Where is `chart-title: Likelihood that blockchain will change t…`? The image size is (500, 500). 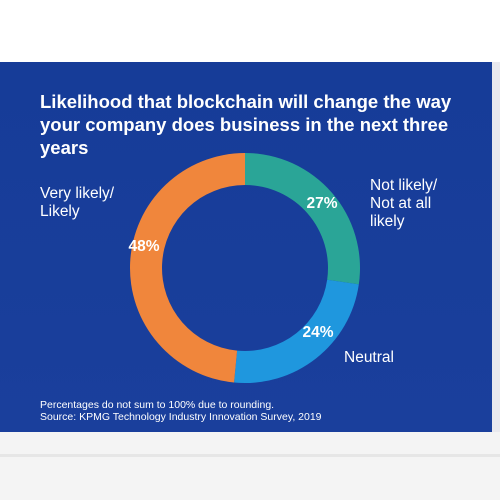 chart-title: Likelihood that blockchain will change t… is located at coordinates (260, 124).